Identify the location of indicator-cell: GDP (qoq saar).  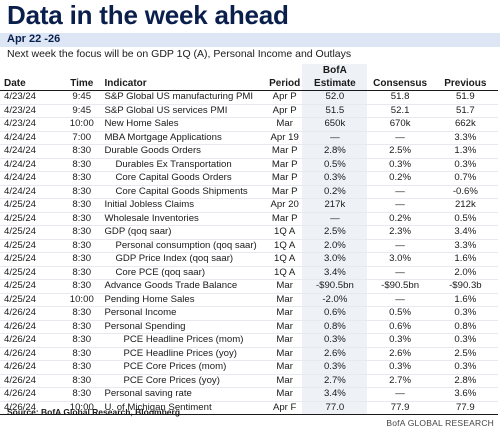
(184, 232).